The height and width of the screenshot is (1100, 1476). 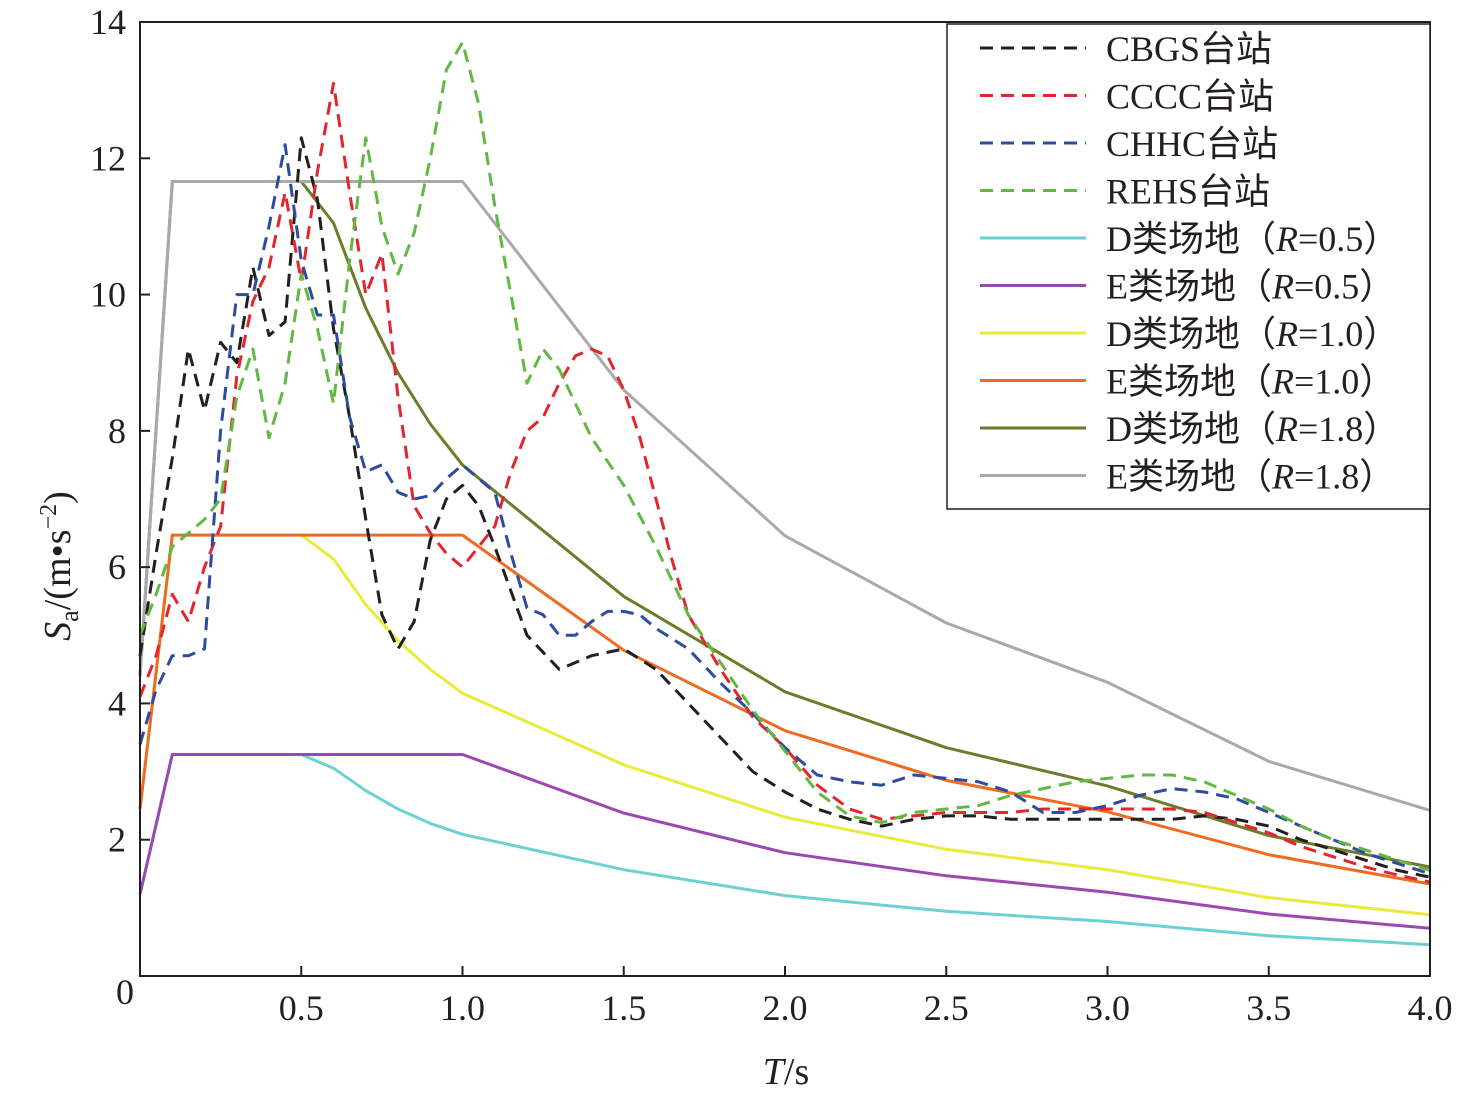 I want to click on y-axis-label-unit: /(m•s, so click(x=58, y=569).